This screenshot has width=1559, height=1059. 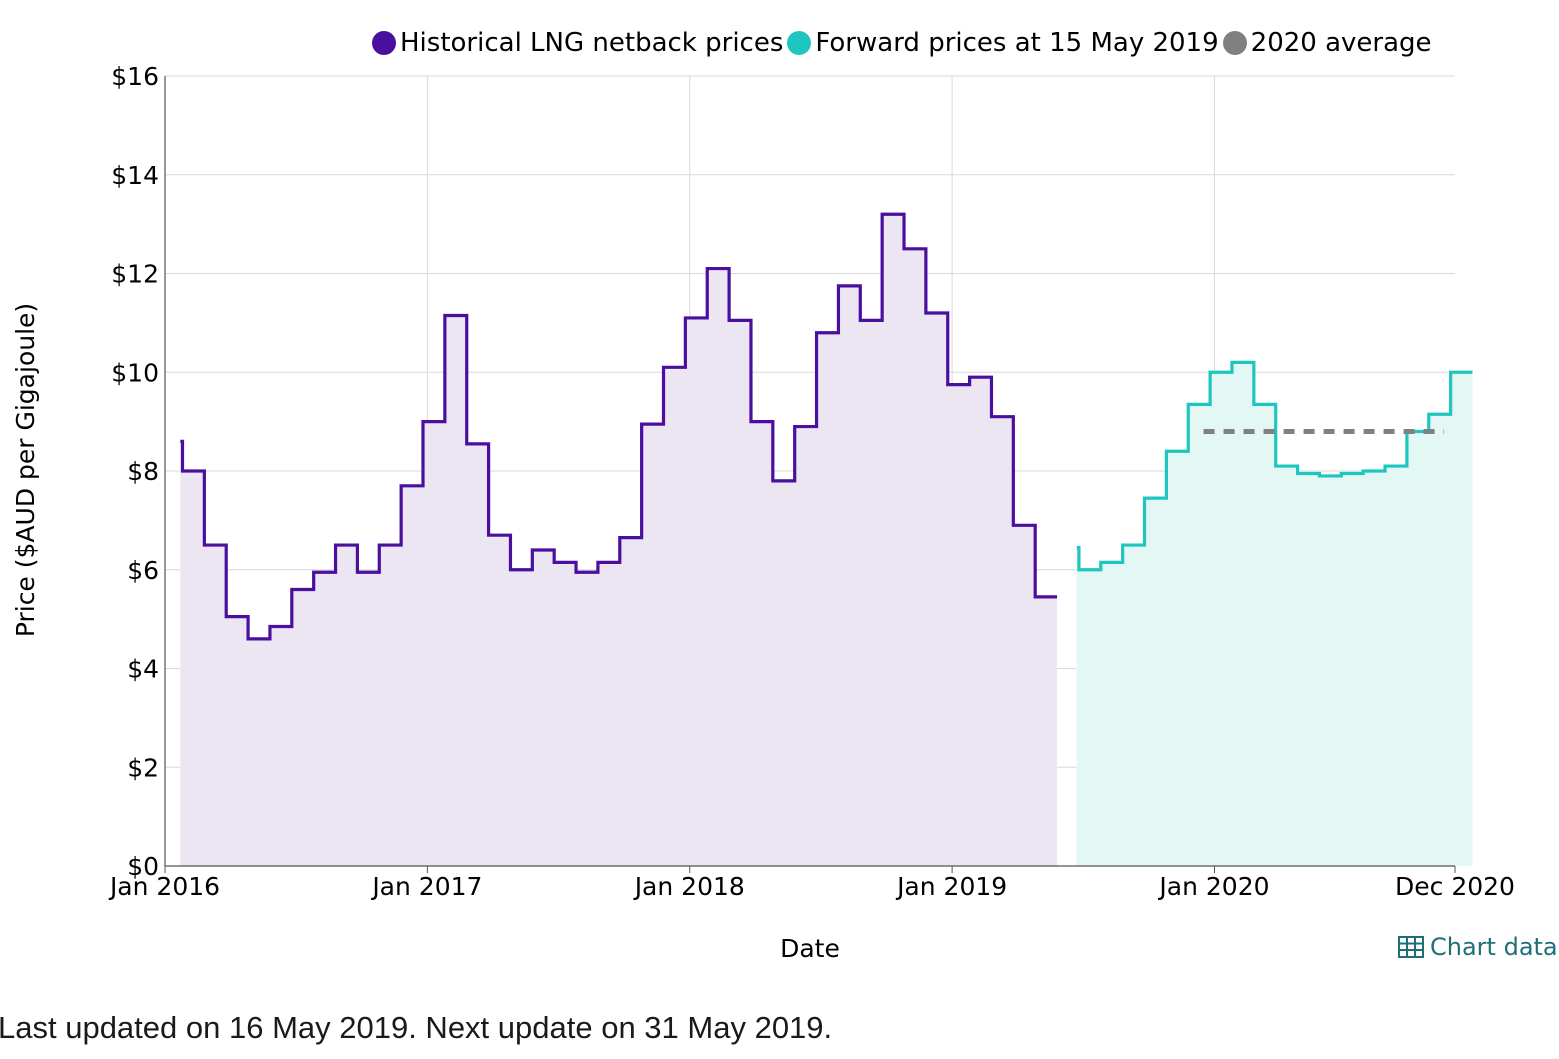 What do you see at coordinates (810, 948) in the screenshot?
I see `x-axis-label: Date` at bounding box center [810, 948].